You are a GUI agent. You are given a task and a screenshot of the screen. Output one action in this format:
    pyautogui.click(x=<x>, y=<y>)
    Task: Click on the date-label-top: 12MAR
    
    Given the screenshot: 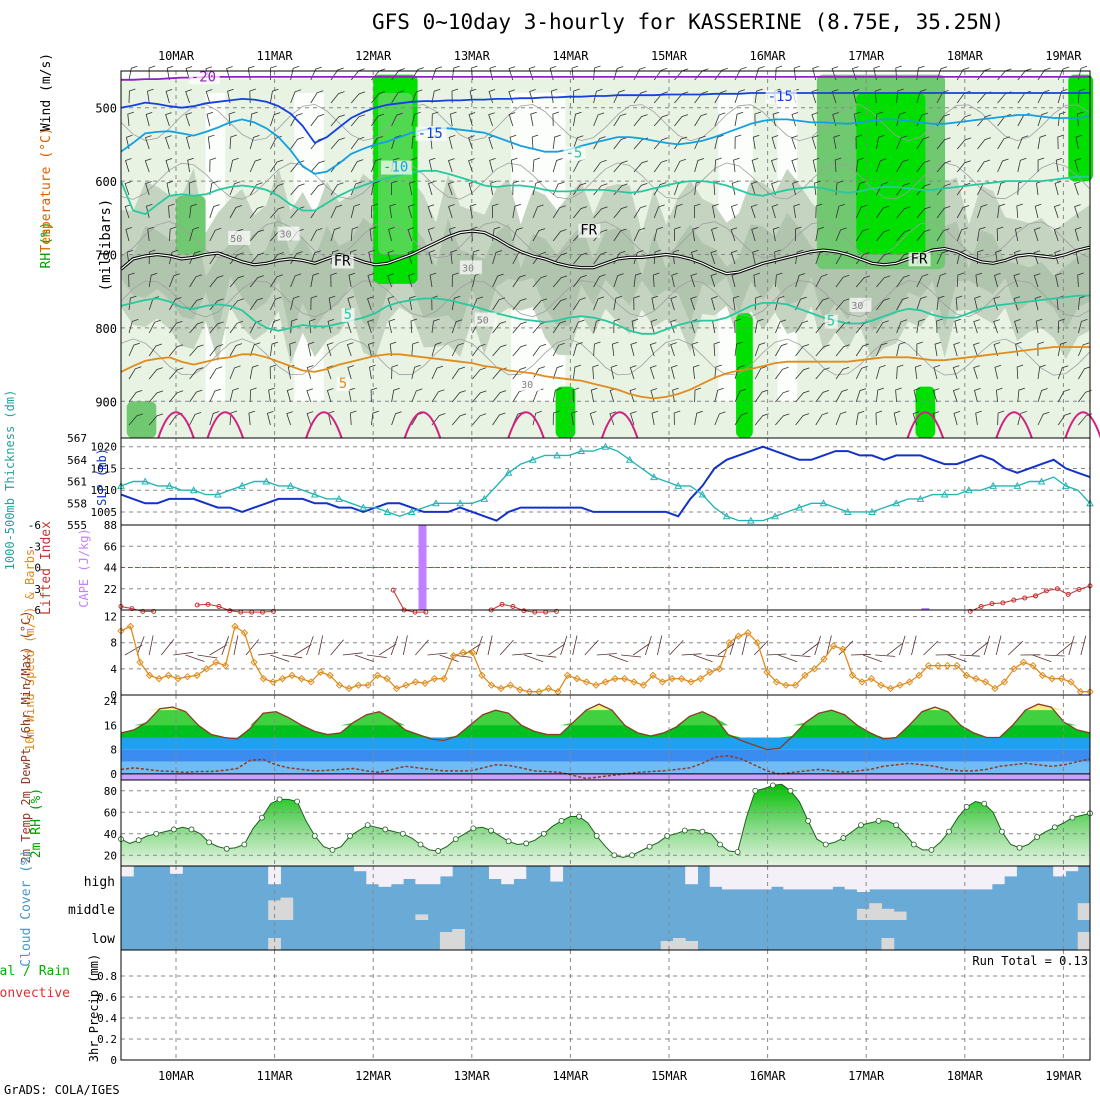 What is the action you would take?
    pyautogui.click(x=373, y=56)
    